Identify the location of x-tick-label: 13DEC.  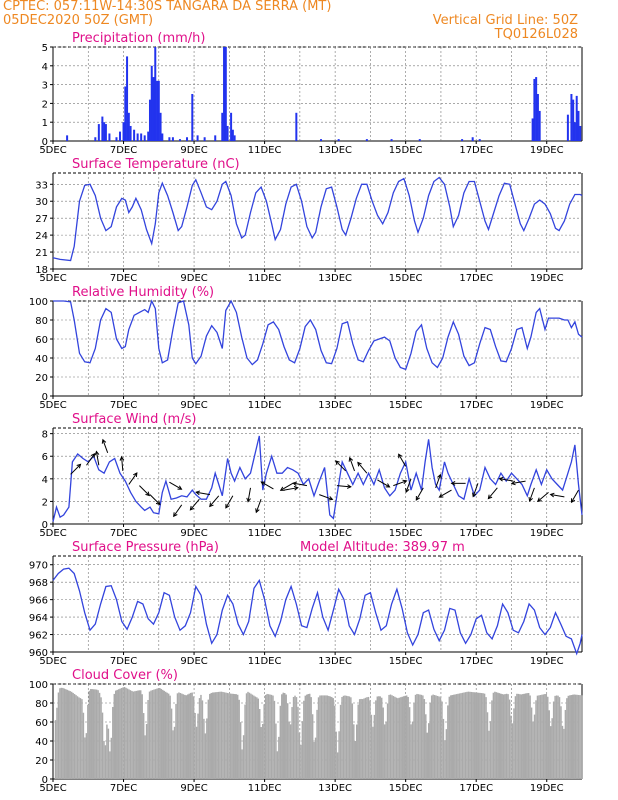
(335, 278).